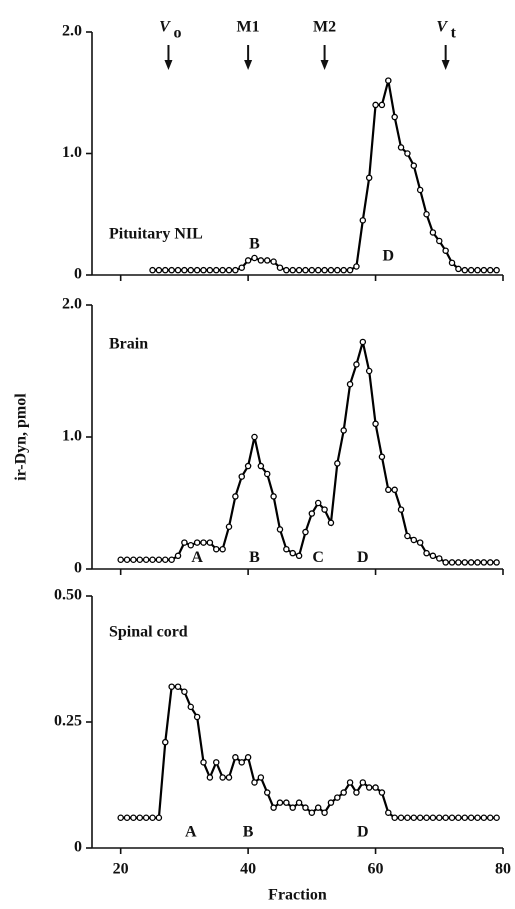 The width and height of the screenshot is (515, 909). What do you see at coordinates (21, 437) in the screenshot?
I see `y-axis-label: ir-Dyn, pmol` at bounding box center [21, 437].